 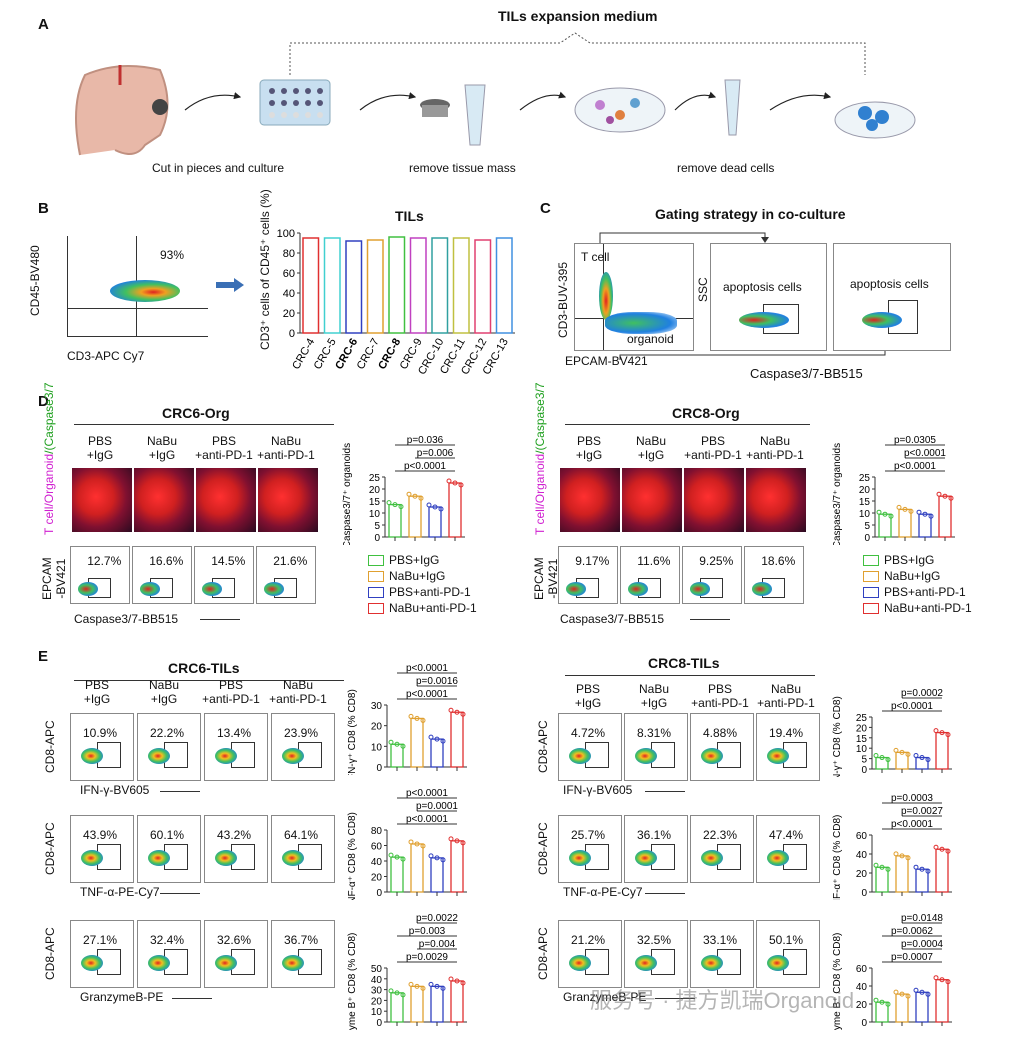 I want to click on flow-plot: 11.6%, so click(x=650, y=575).